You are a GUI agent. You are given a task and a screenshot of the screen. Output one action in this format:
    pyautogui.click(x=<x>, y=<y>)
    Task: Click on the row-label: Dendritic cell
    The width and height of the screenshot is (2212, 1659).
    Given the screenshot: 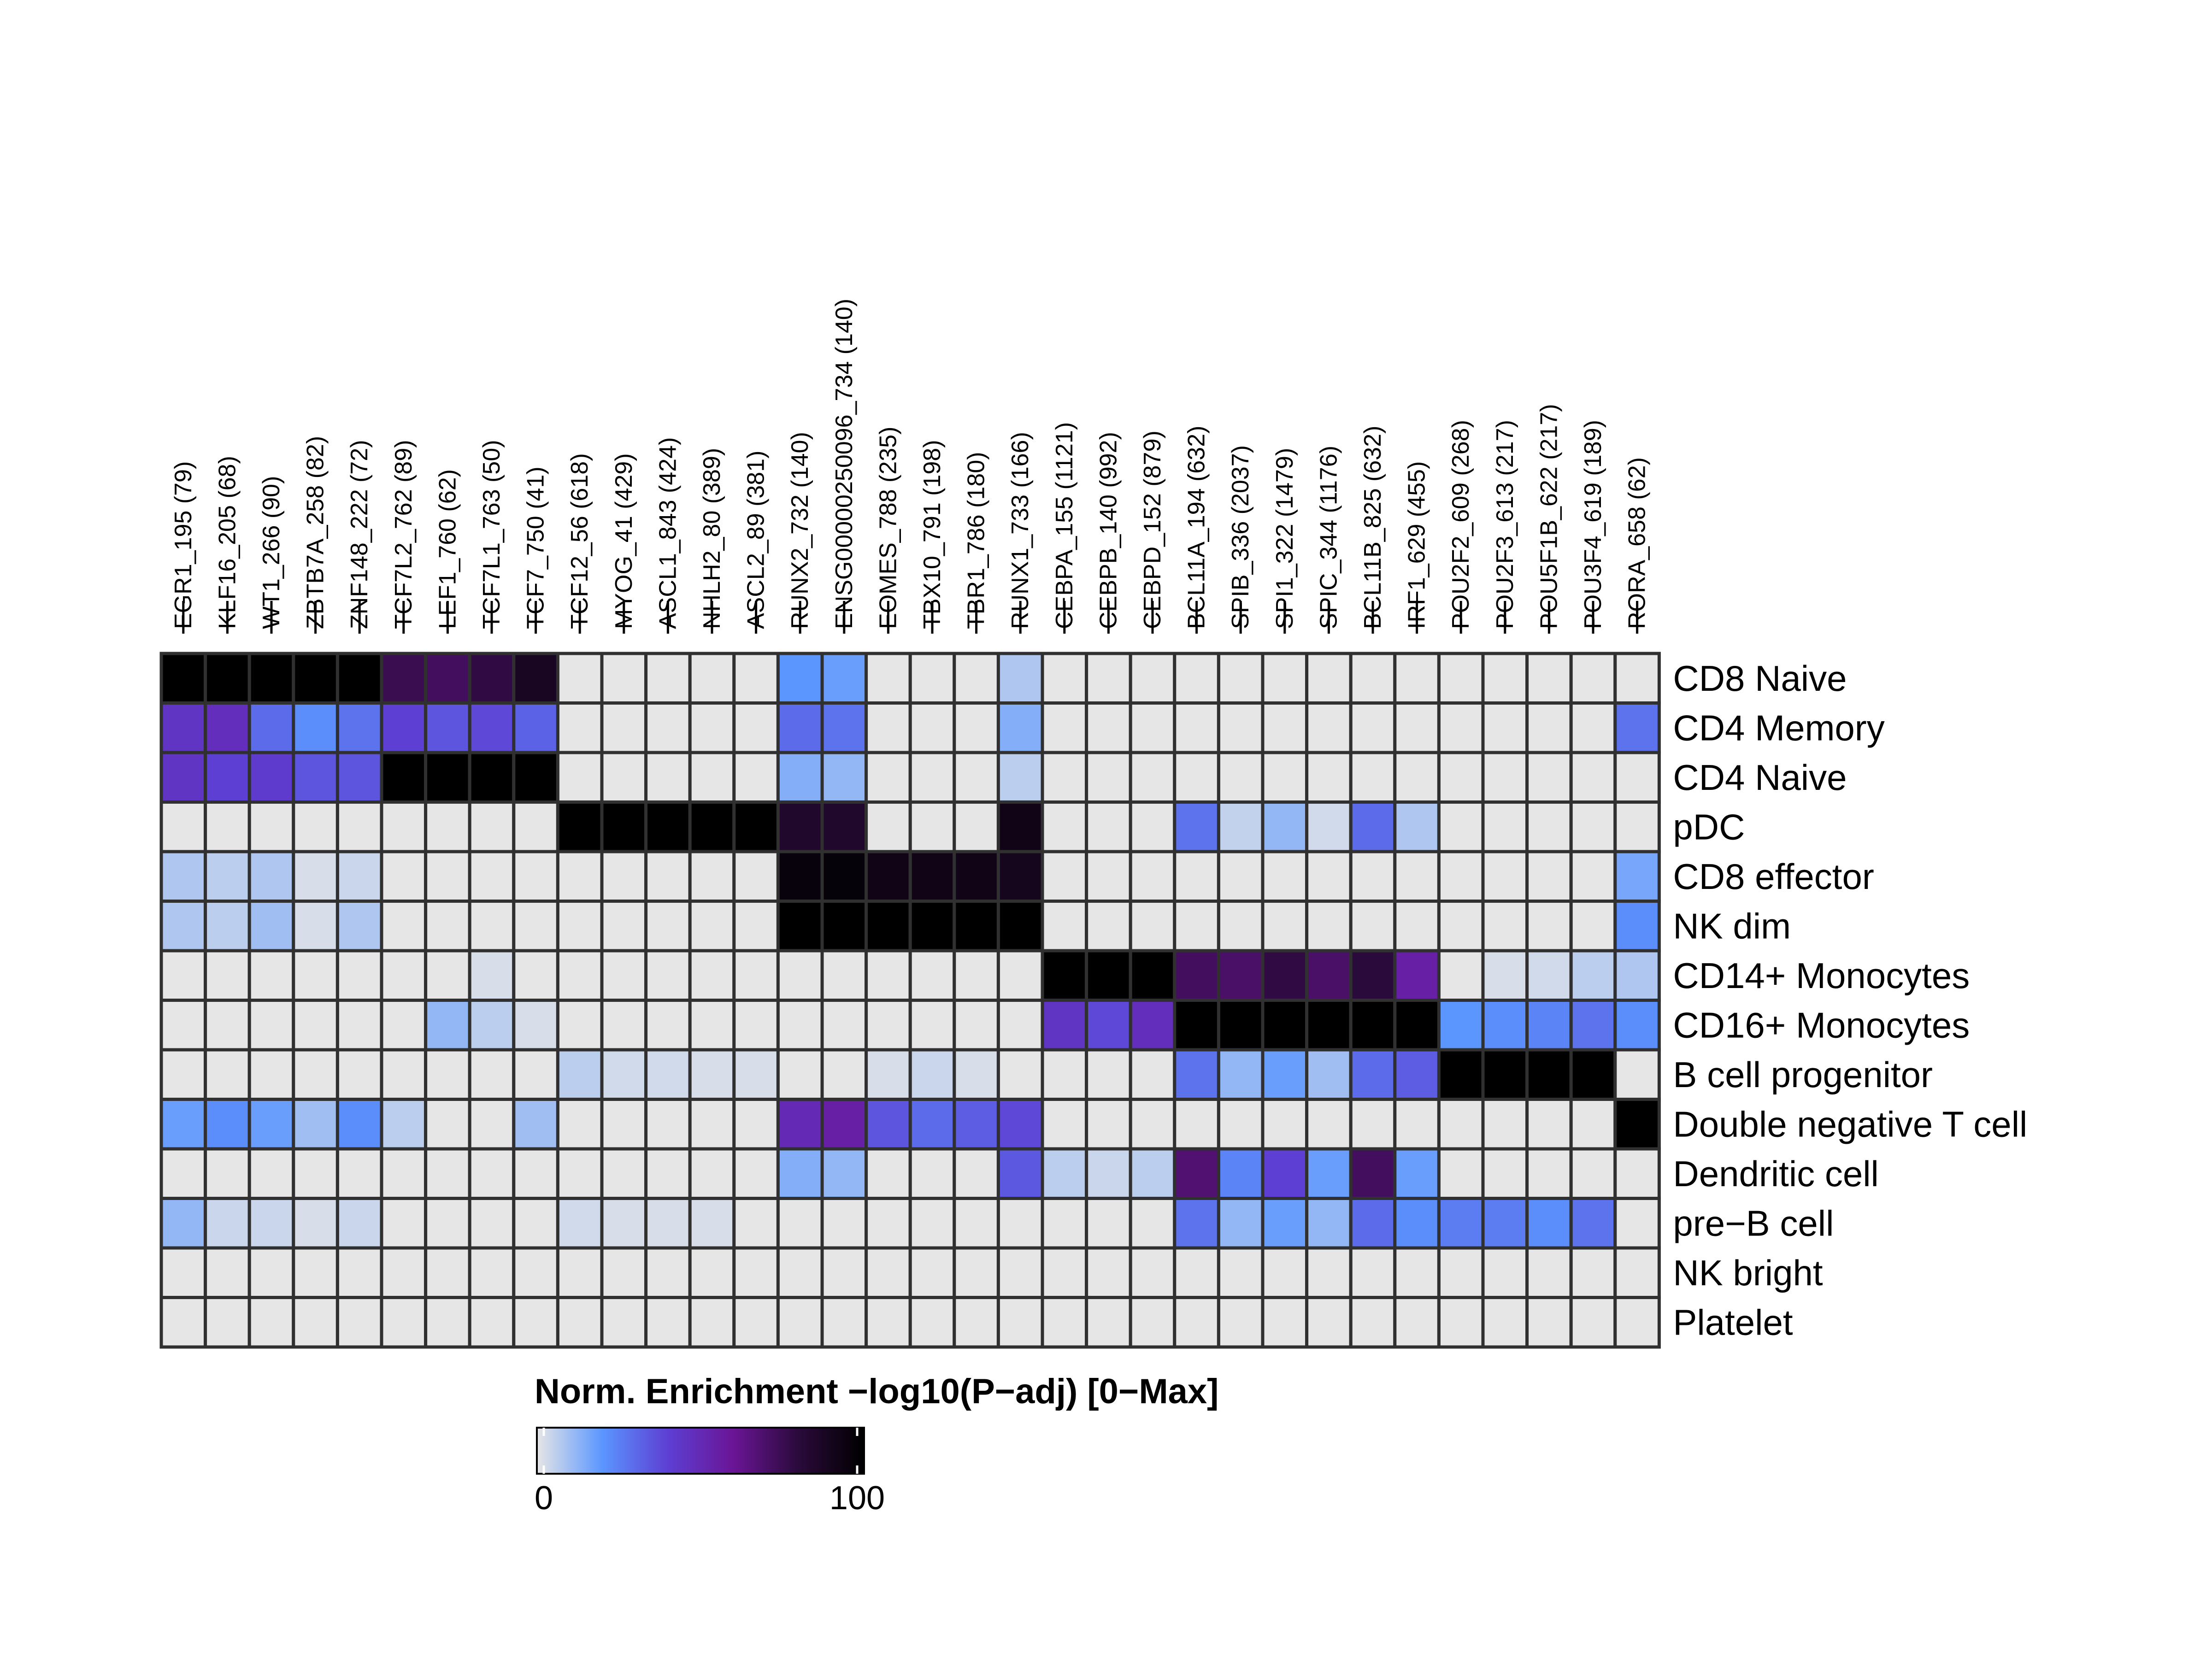 What is the action you would take?
    pyautogui.click(x=1775, y=1173)
    